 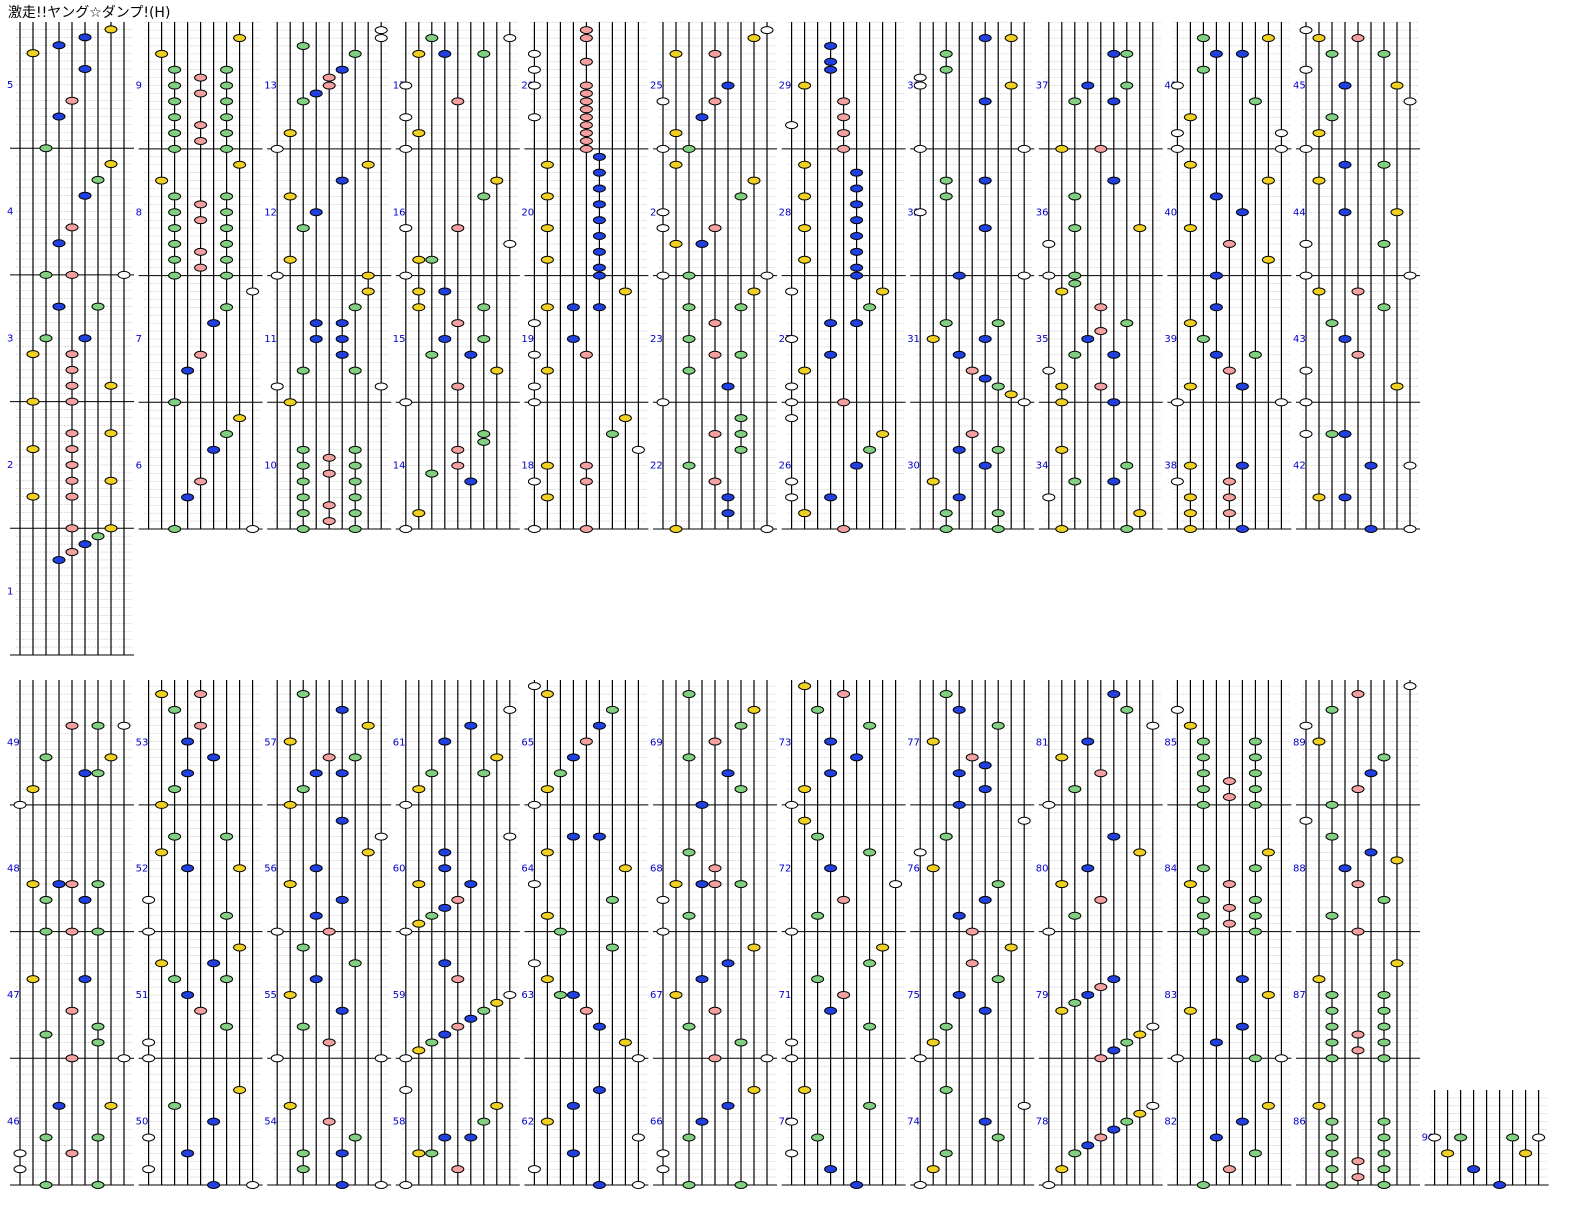 What do you see at coordinates (399, 868) in the screenshot?
I see `measure-number: 60` at bounding box center [399, 868].